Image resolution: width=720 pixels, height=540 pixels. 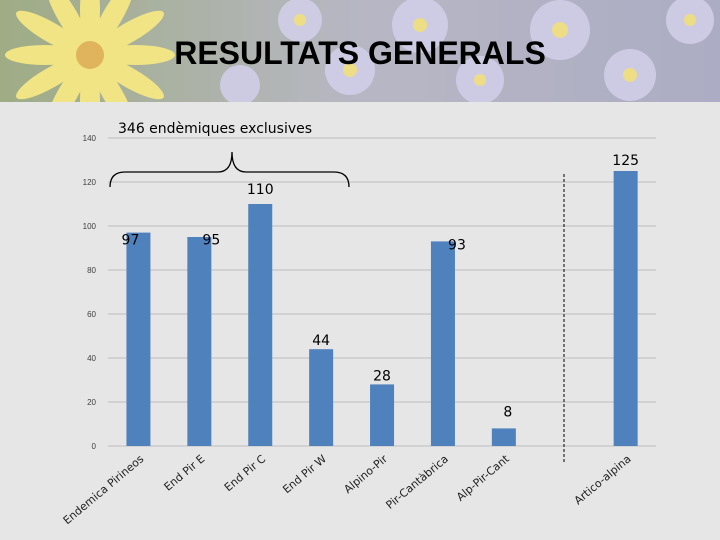 I want to click on y-tick-label: 80, so click(x=91, y=270).